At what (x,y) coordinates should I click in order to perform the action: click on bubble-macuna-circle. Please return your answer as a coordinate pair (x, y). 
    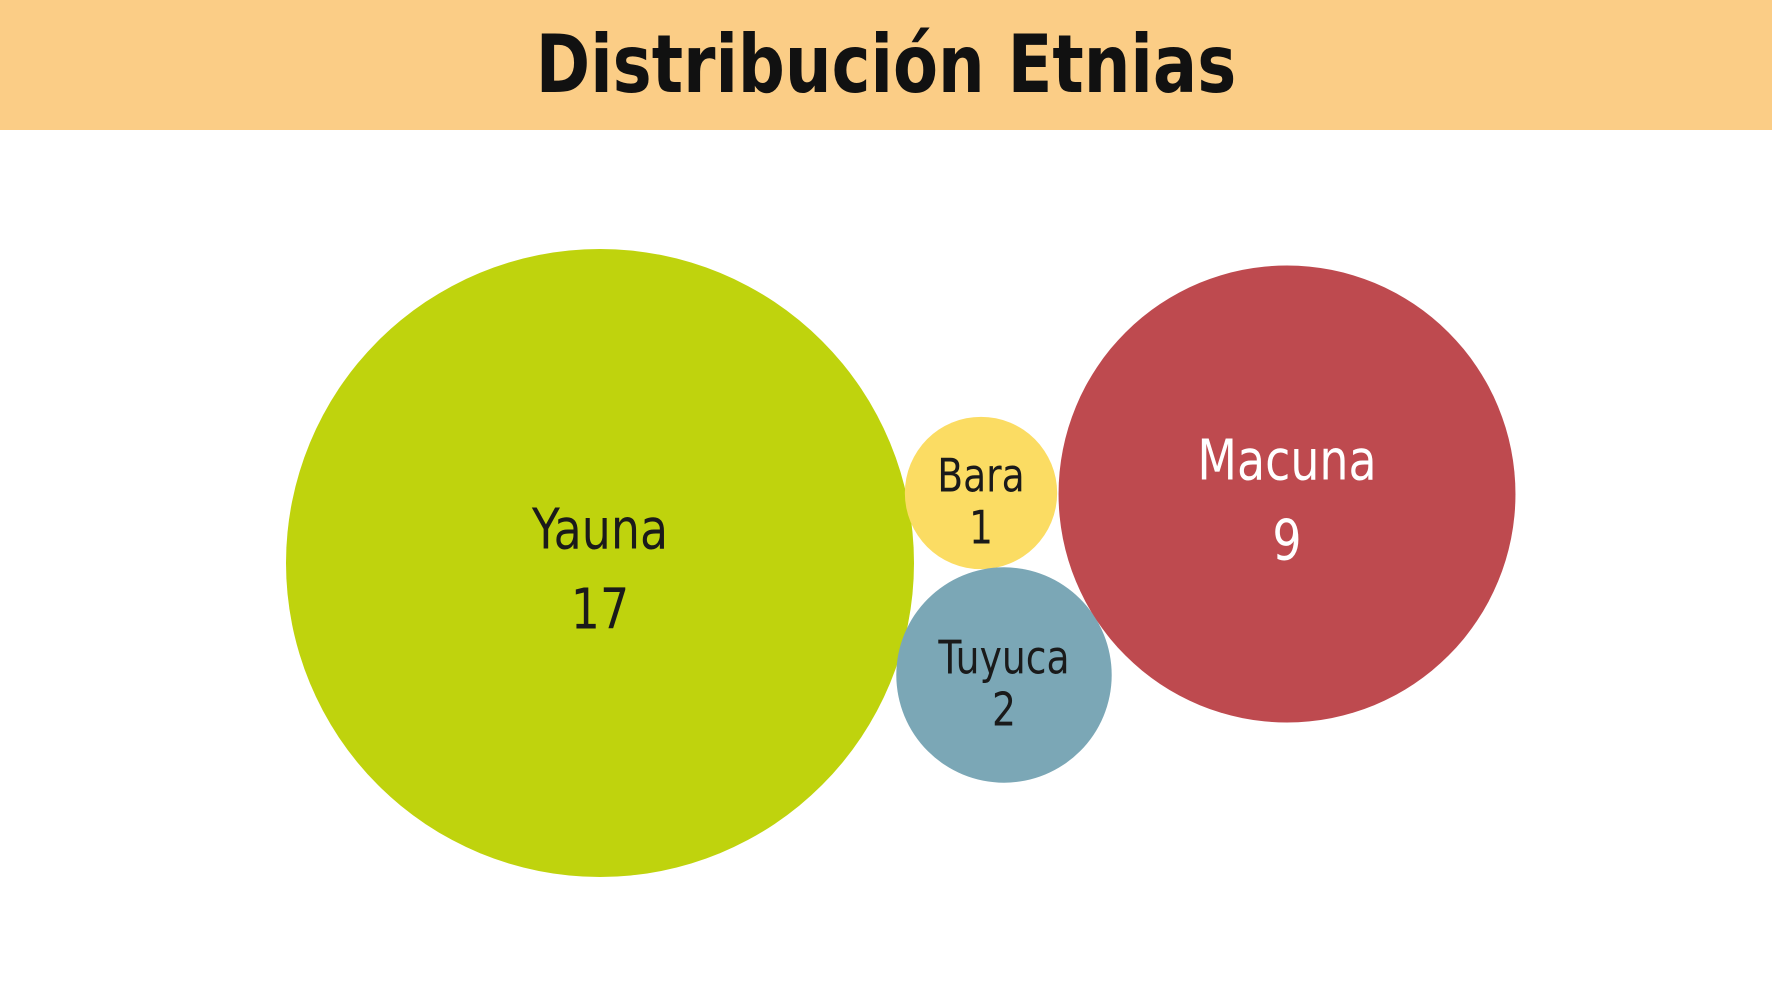
    Looking at the image, I should click on (1287, 494).